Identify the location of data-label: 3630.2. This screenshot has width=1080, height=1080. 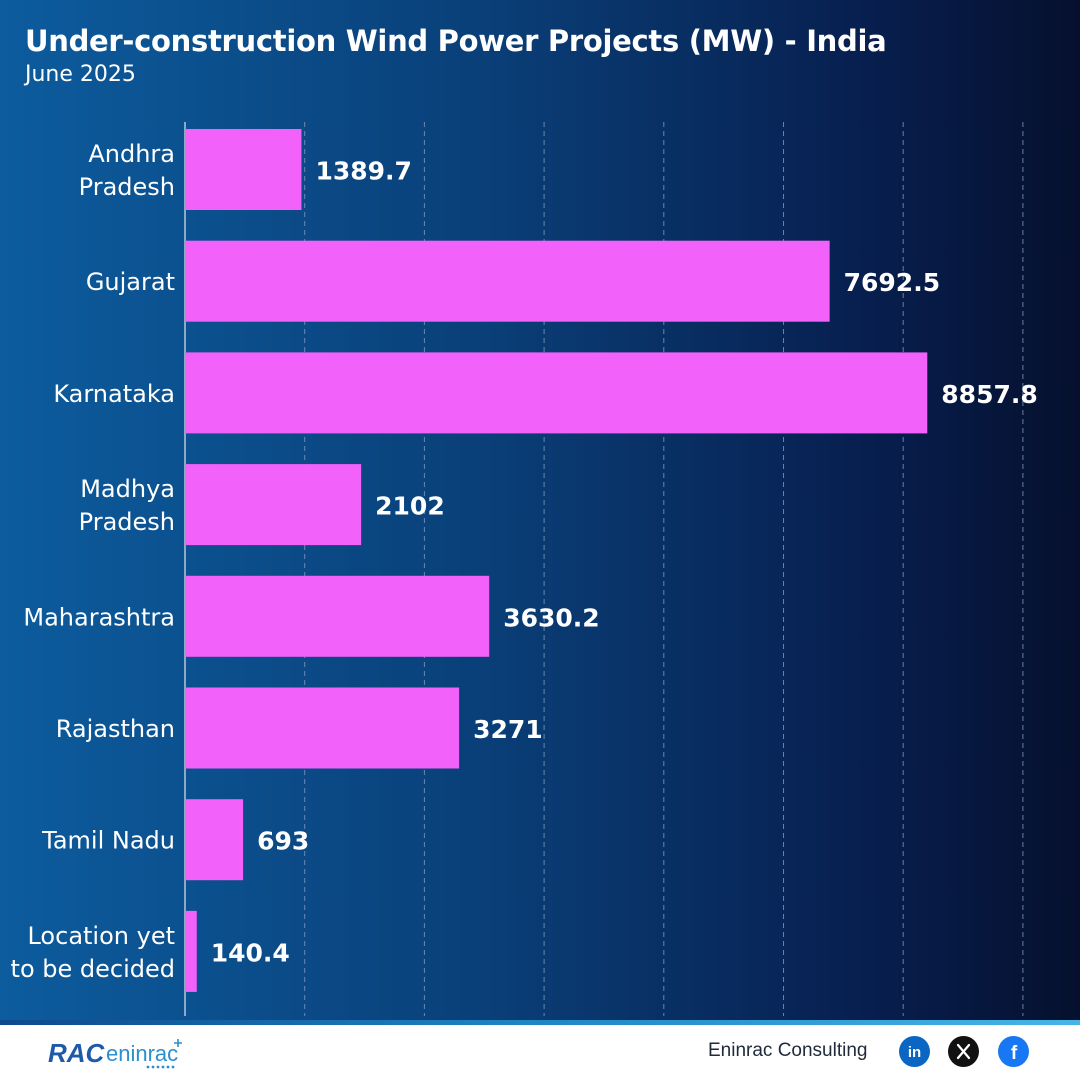
(551, 617).